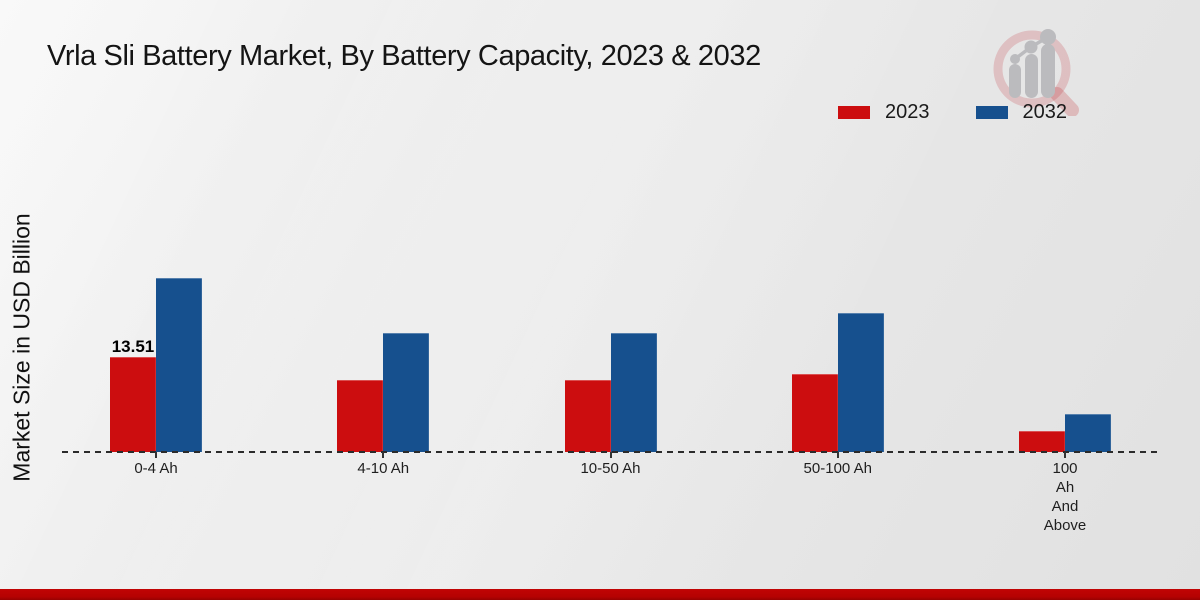 This screenshot has width=1200, height=600. I want to click on bar-2023-50-100-ah, so click(814, 412).